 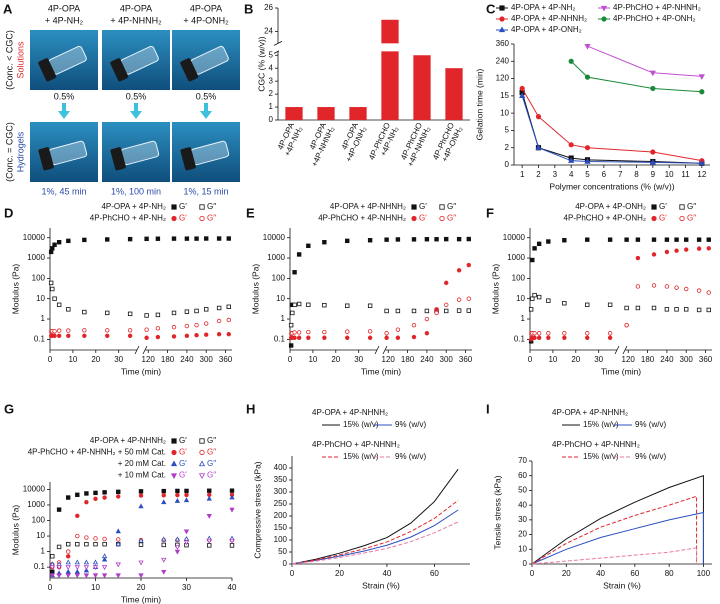 What do you see at coordinates (128, 440) in the screenshot?
I see `legend-group: 4P-OPA + 4P-NHNH₂` at bounding box center [128, 440].